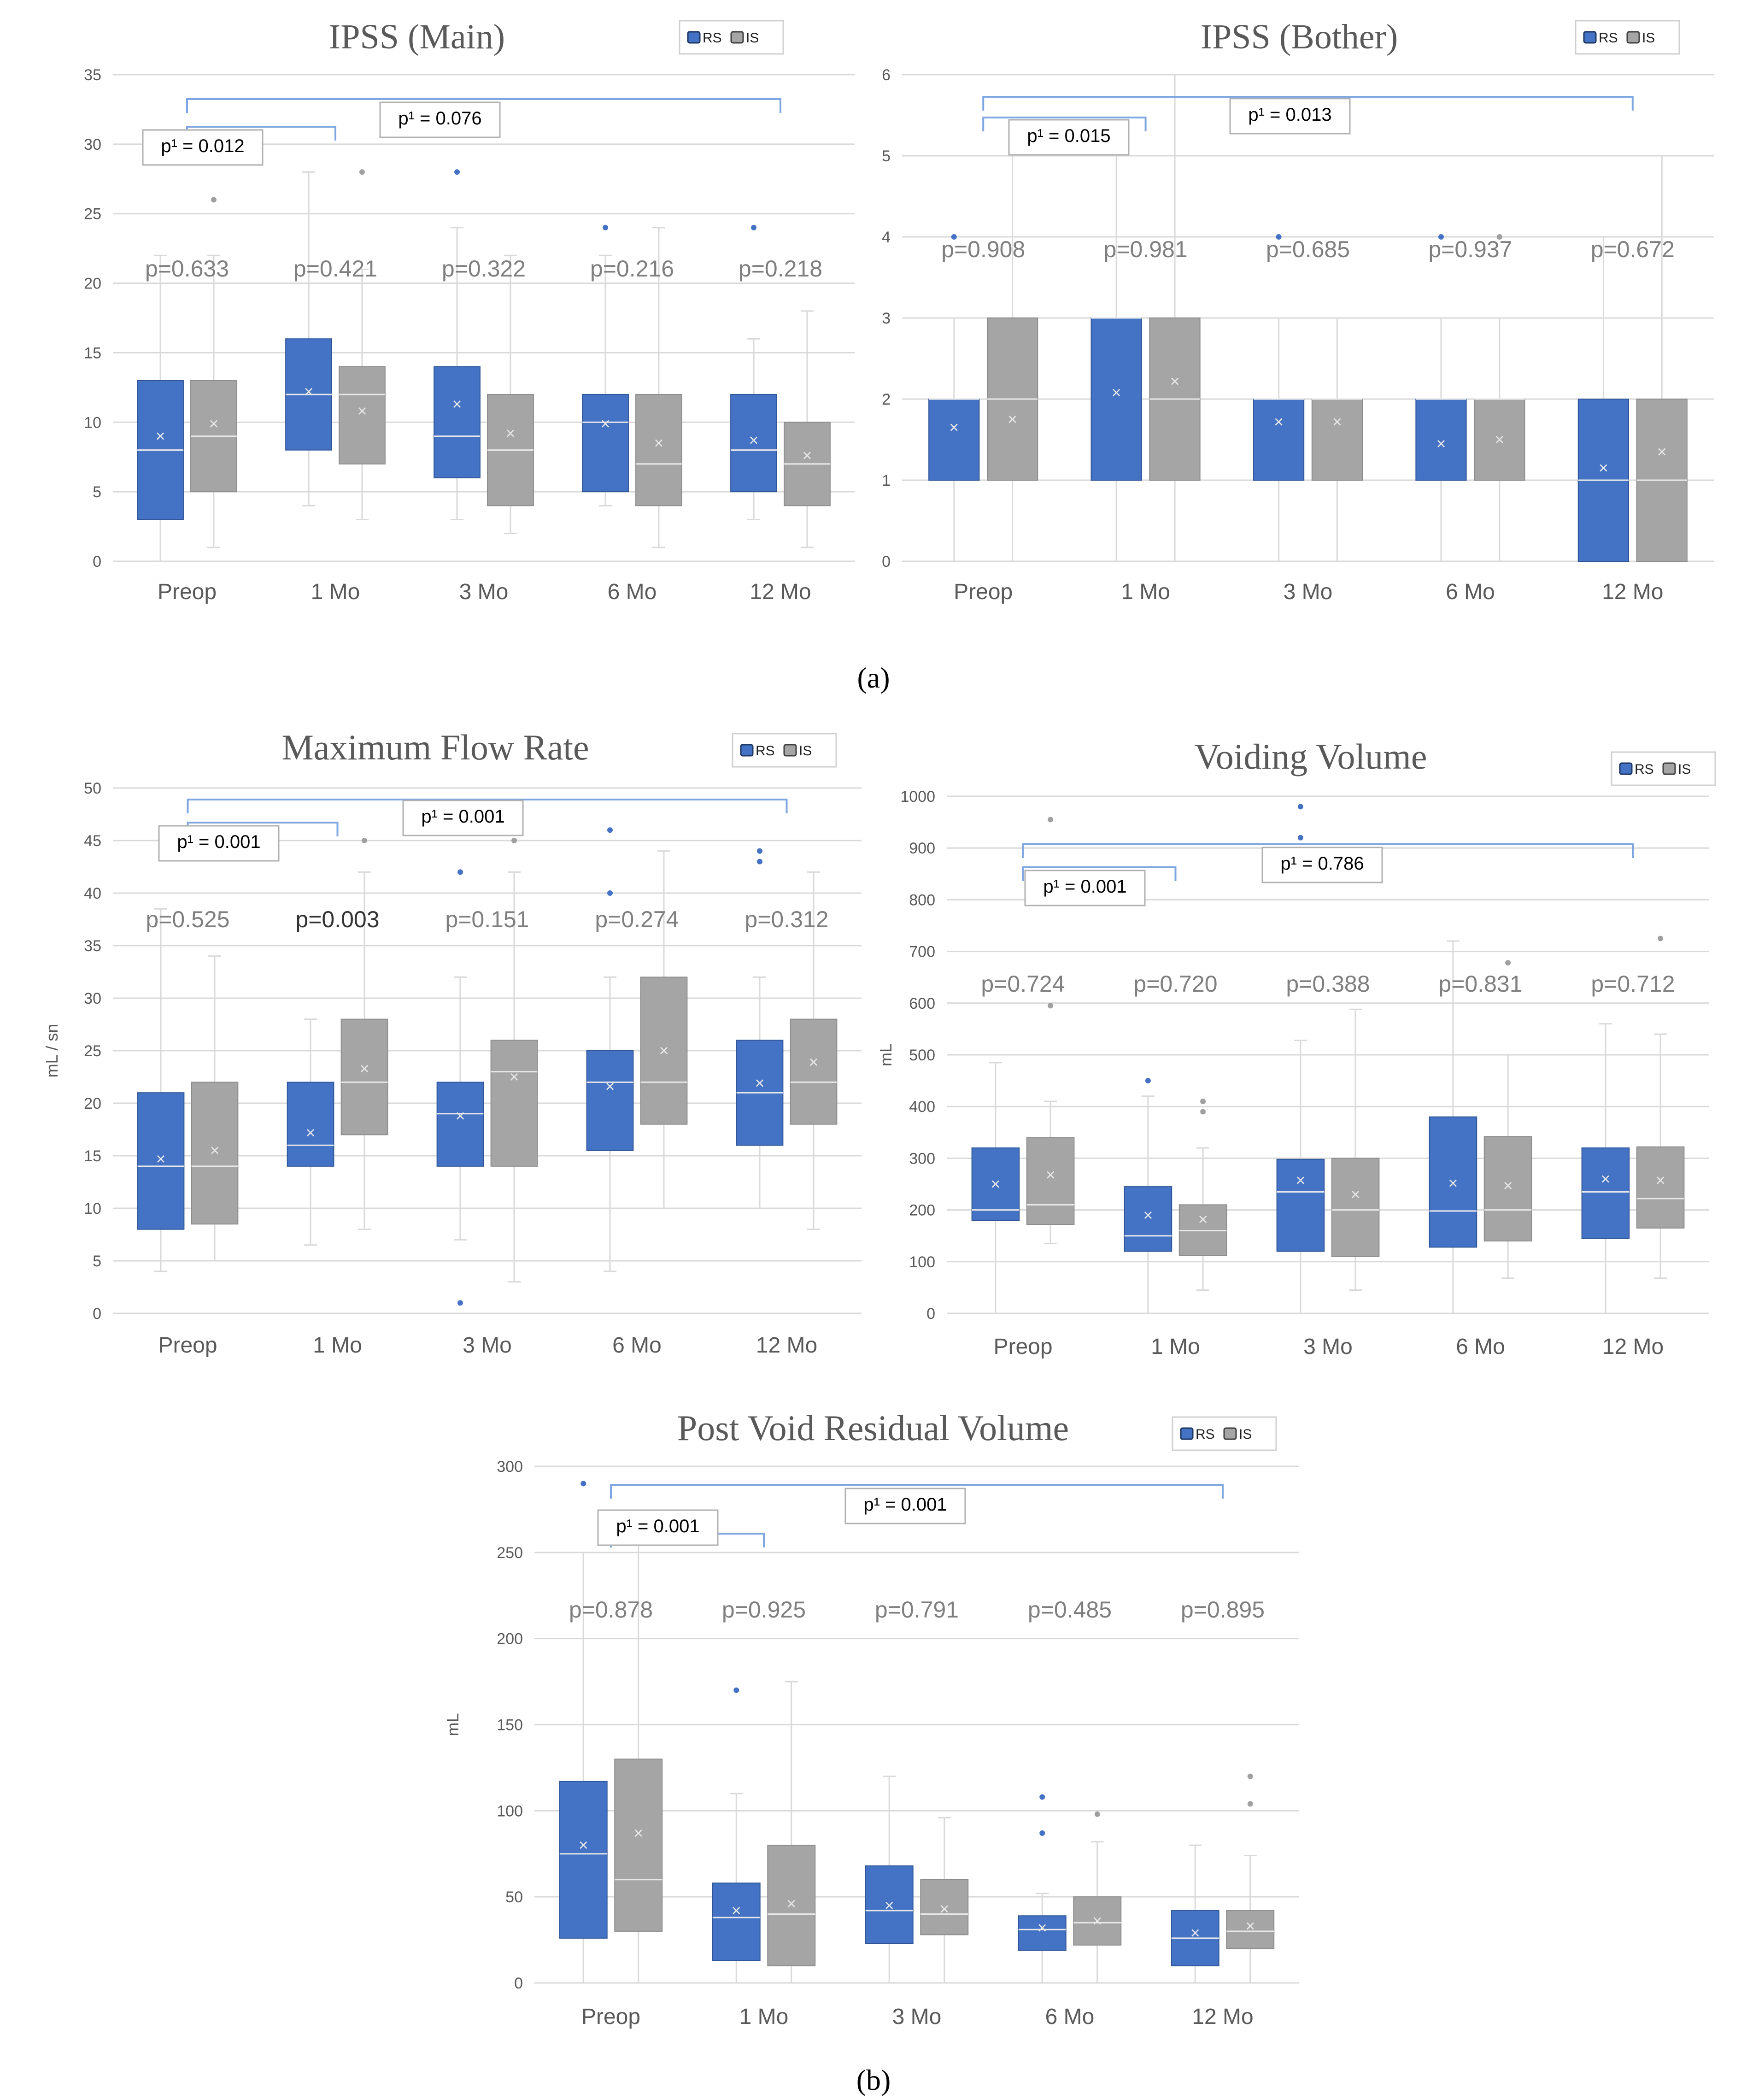  I want to click on box-rs-1: ×, so click(1116, 358).